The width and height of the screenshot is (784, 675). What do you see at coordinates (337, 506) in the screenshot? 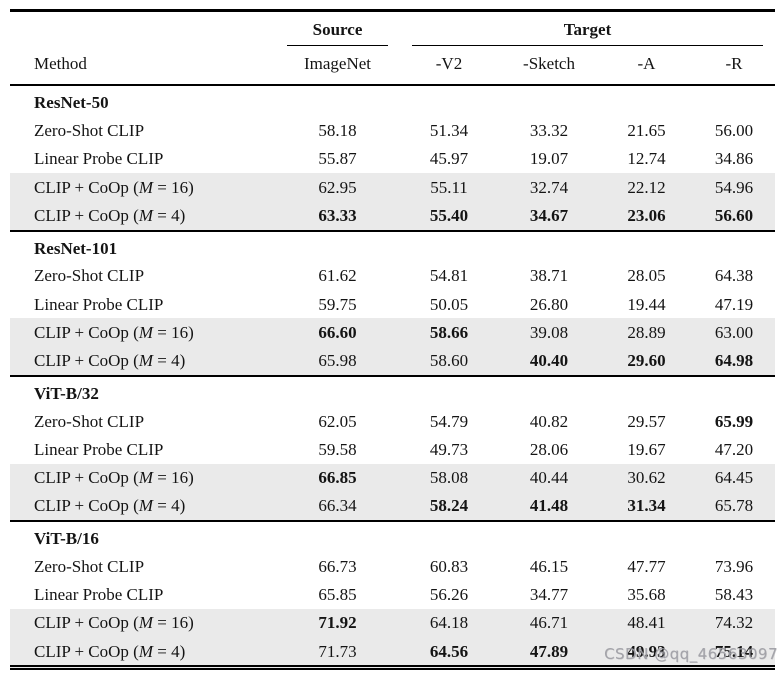
I see `value-cell: 66.34` at bounding box center [337, 506].